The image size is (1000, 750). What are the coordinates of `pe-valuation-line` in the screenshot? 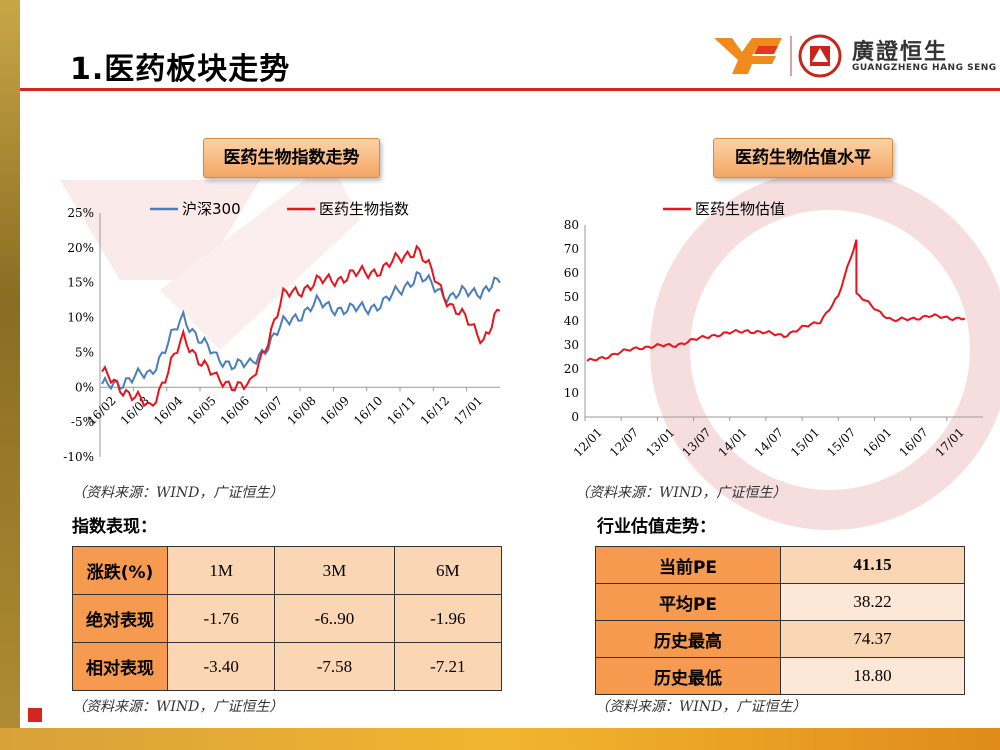 It's located at (776, 300).